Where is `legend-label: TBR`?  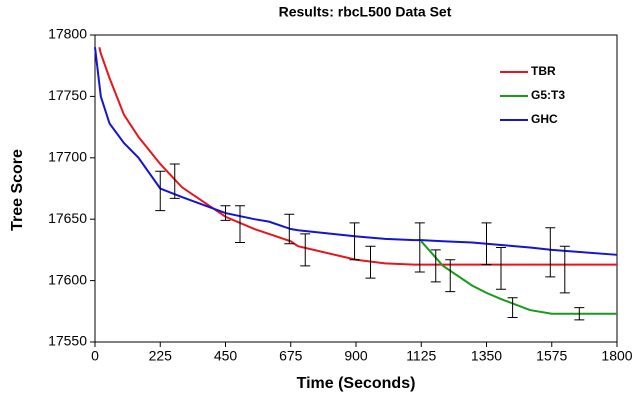
legend-label: TBR is located at coordinates (543, 71).